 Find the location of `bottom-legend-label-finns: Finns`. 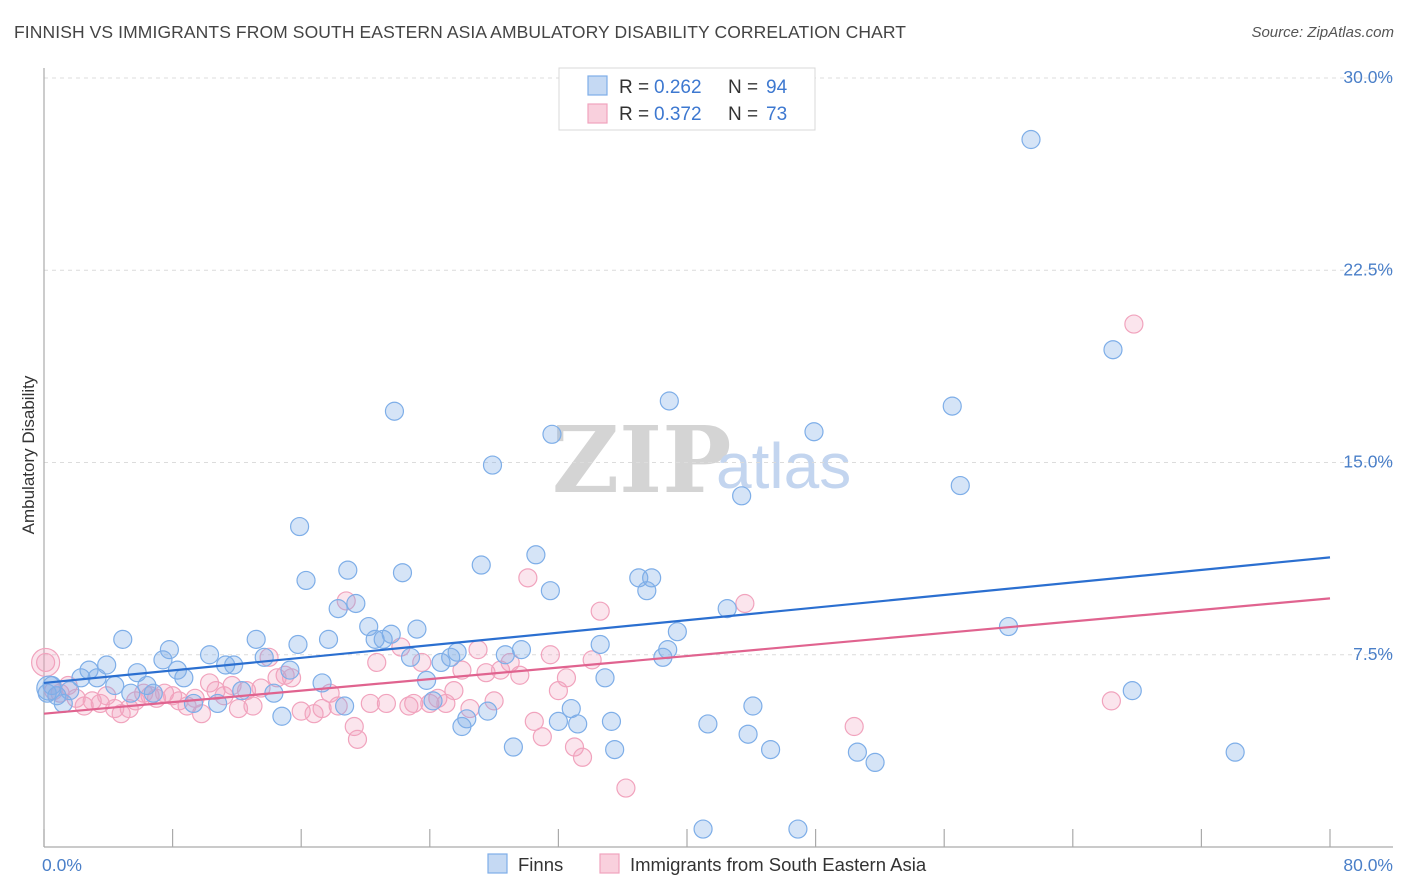

bottom-legend-label-finns: Finns is located at coordinates (540, 864).